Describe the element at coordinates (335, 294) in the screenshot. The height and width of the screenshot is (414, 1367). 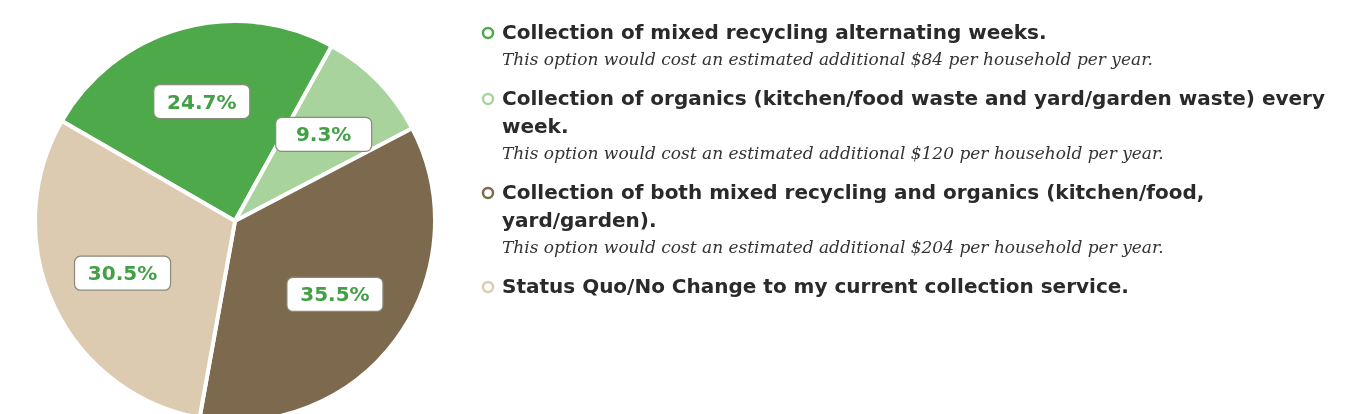
I see `data-label: 35.5%` at that location.